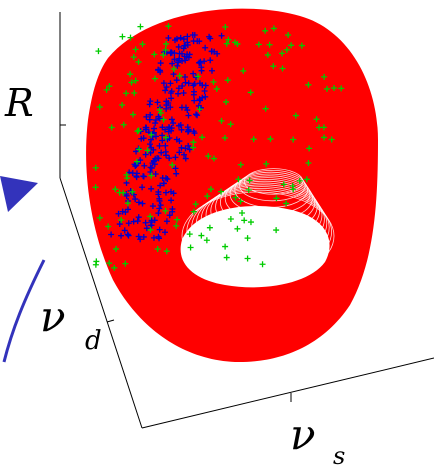  I want to click on x-axis-line, so click(287, 393).